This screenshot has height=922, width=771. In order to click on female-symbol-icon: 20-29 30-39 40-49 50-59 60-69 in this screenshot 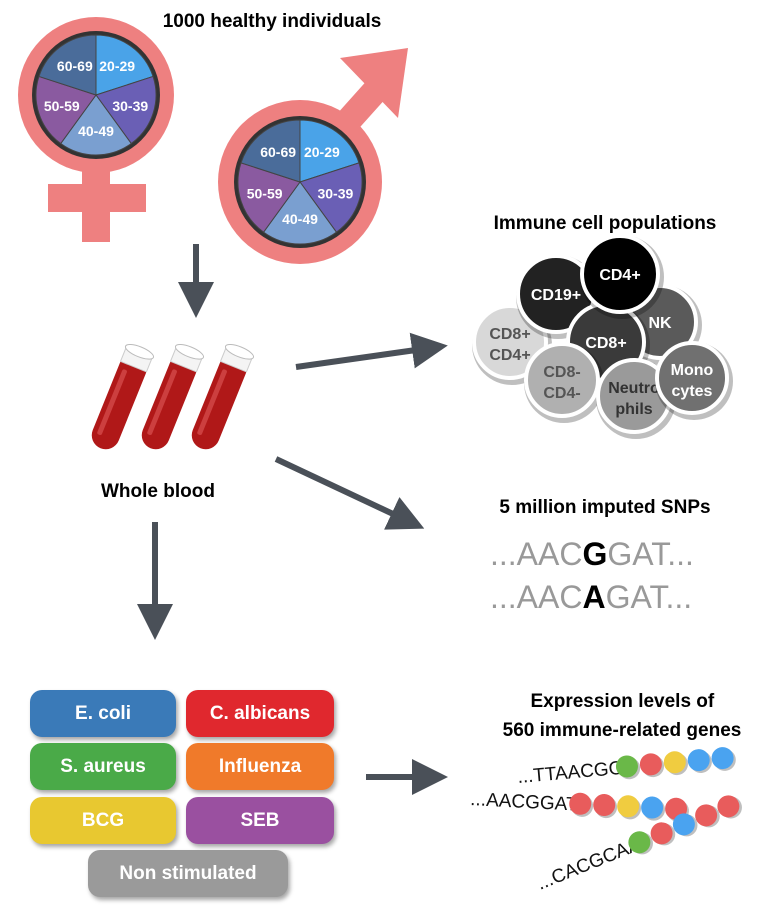, I will do `click(96, 129)`.